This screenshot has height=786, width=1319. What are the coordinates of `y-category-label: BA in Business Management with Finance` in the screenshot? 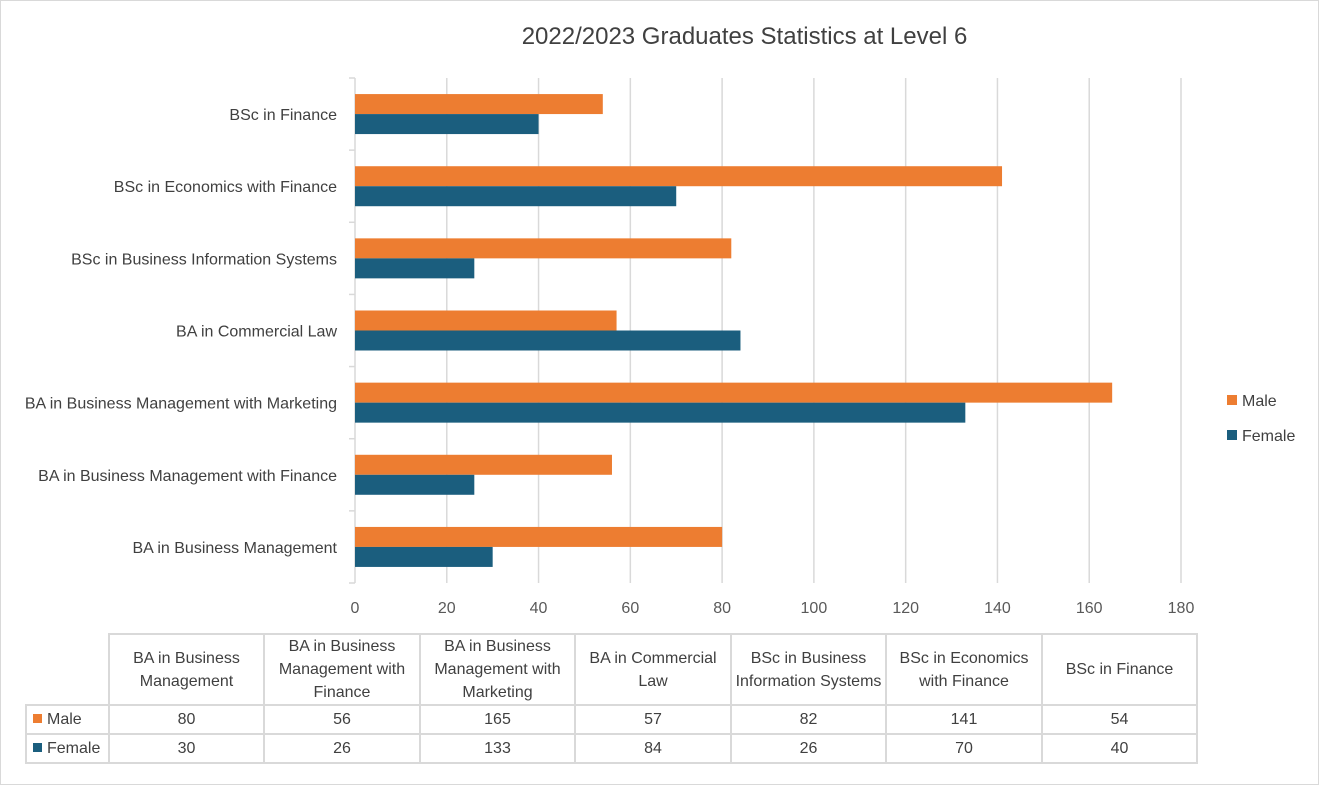 It's located at (187, 476).